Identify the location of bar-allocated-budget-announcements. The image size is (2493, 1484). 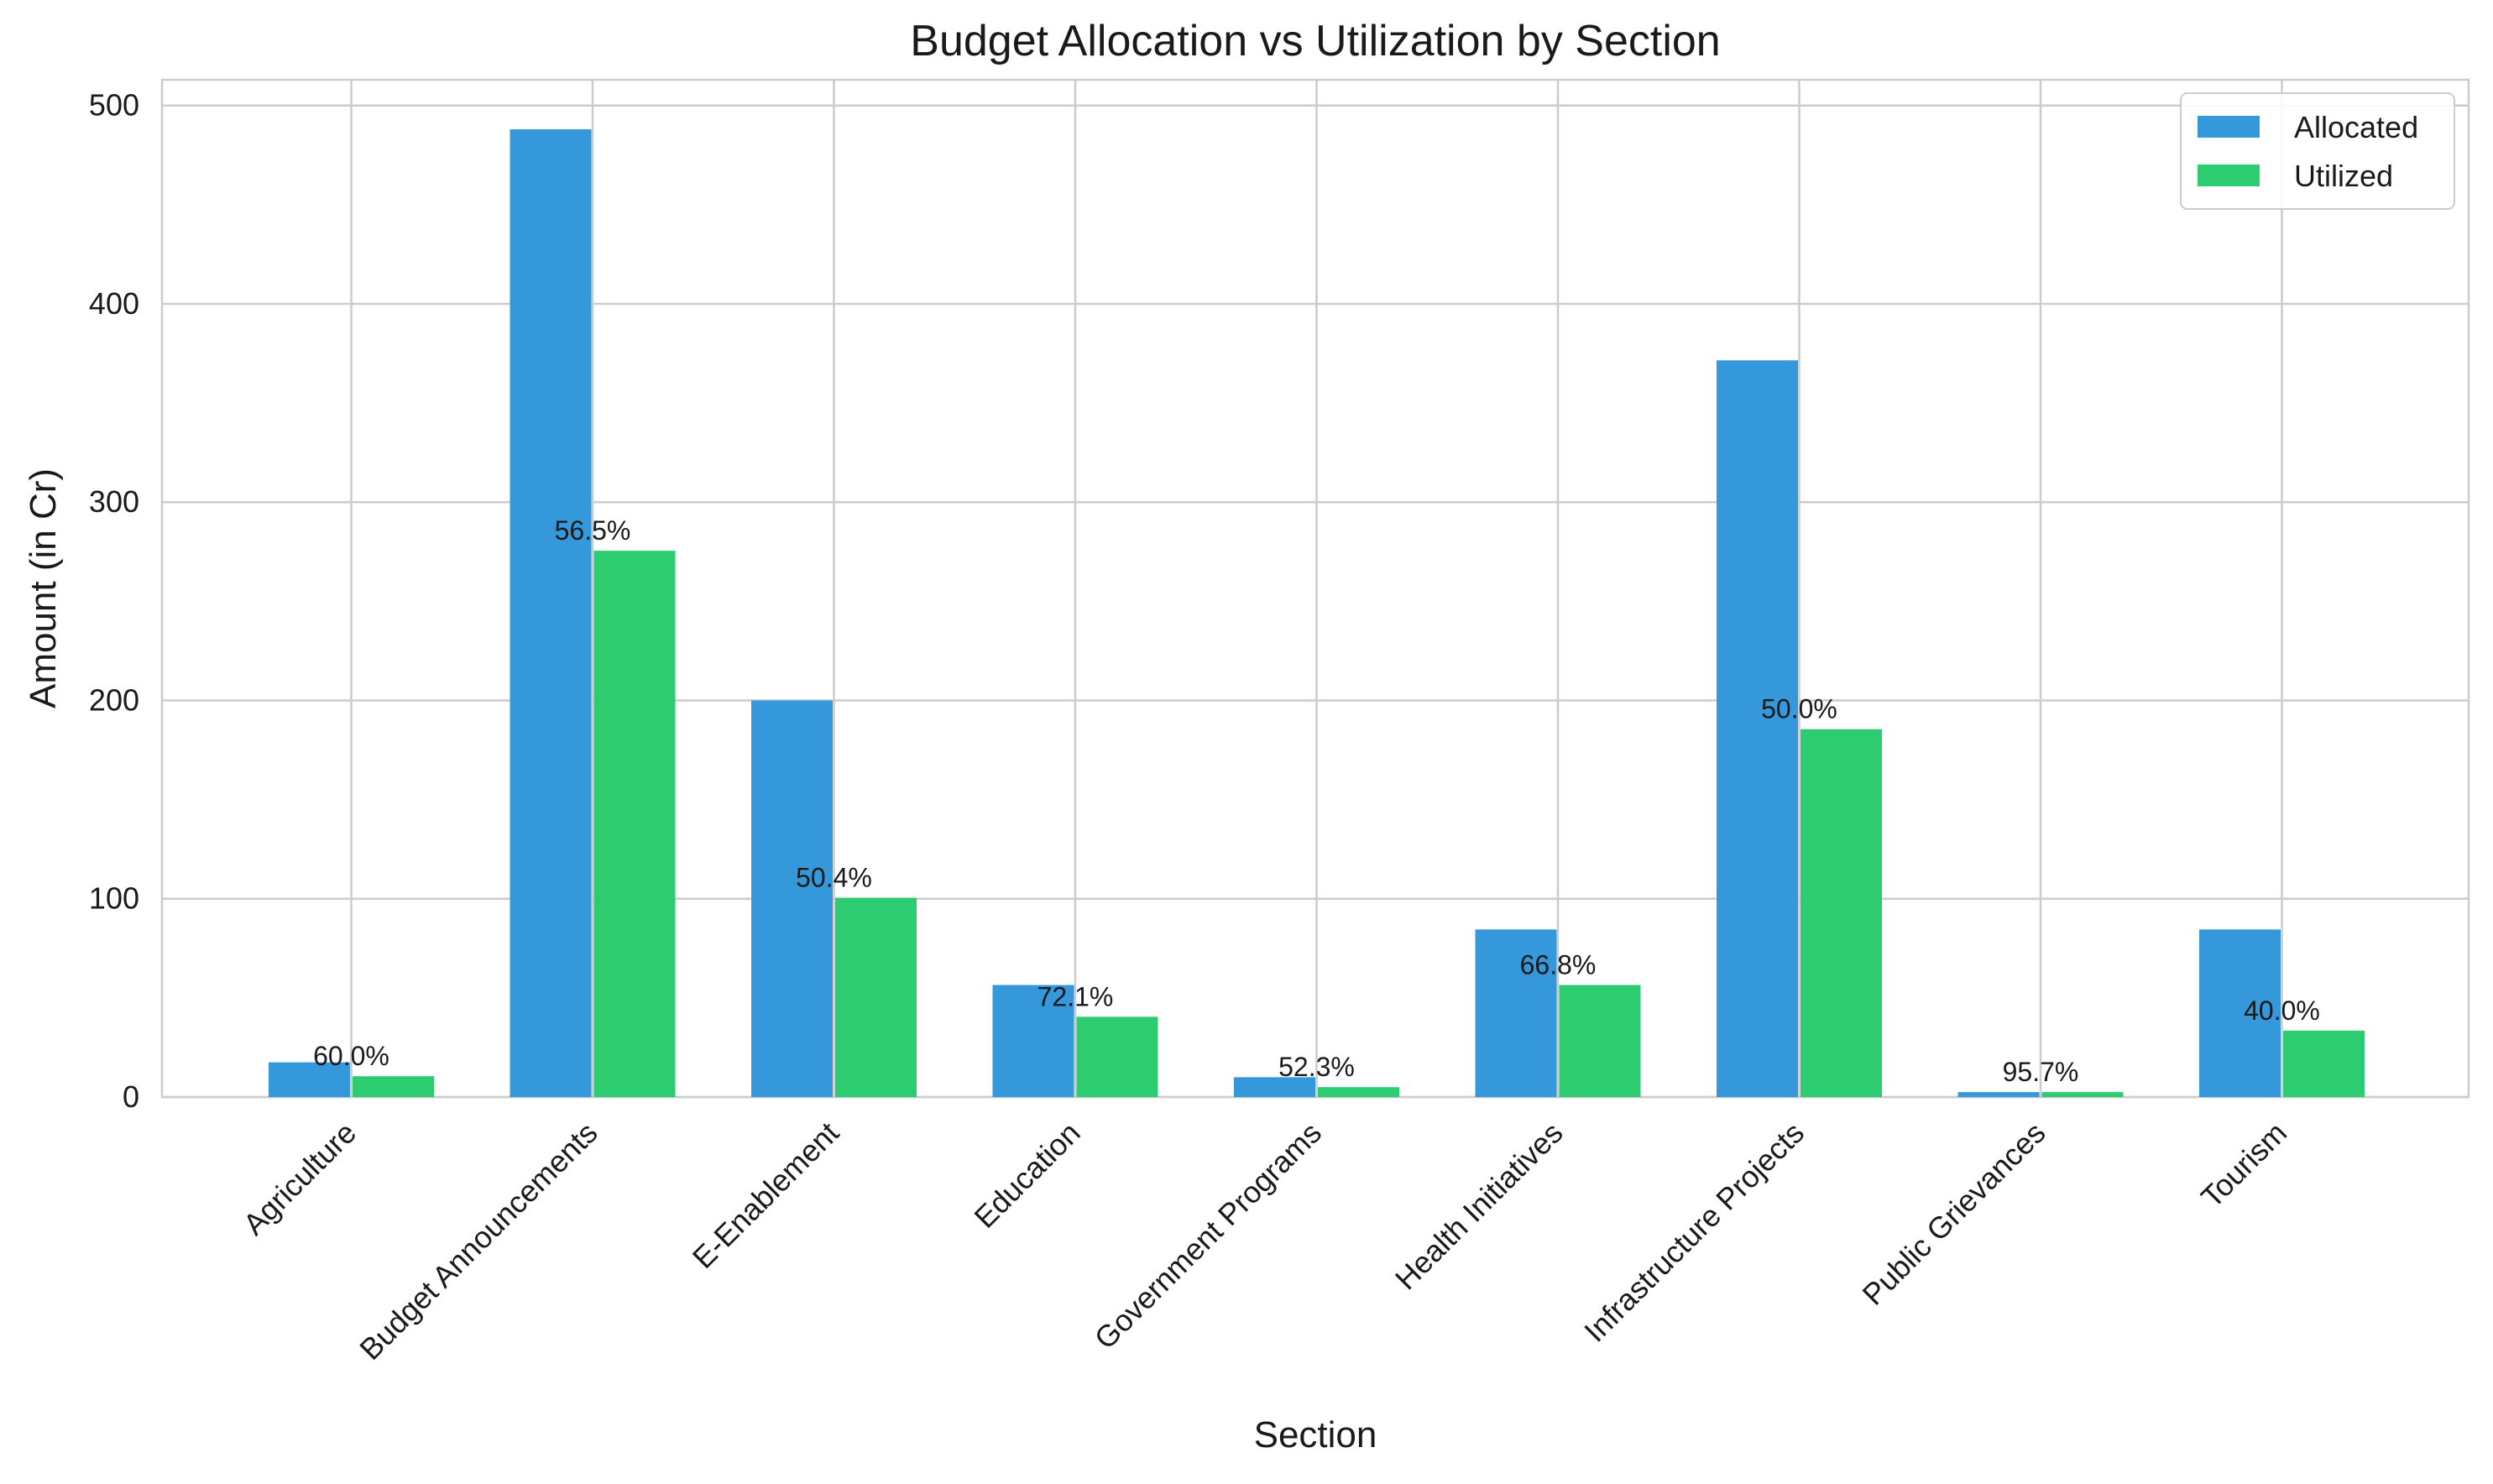
(551, 613).